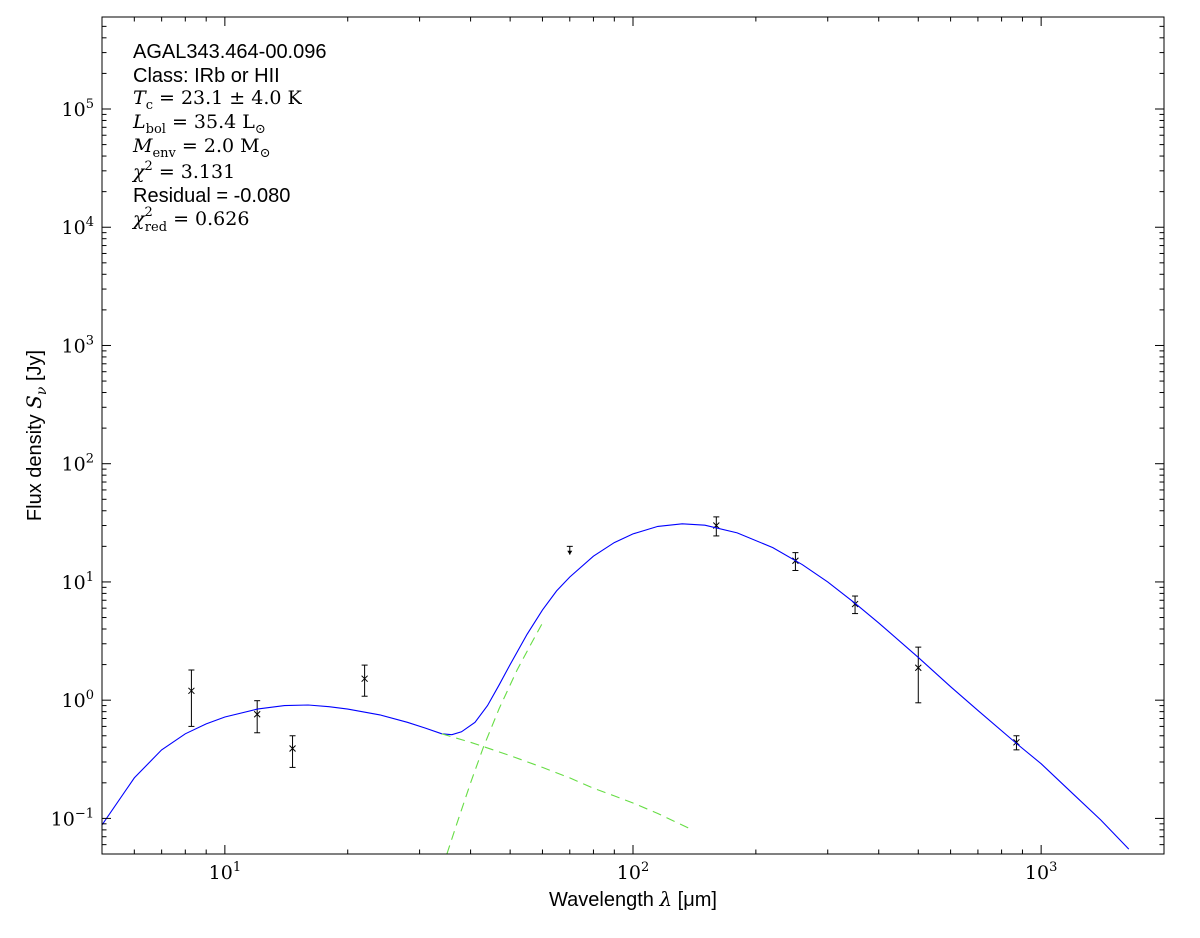 This screenshot has height=938, width=1200. I want to click on upper-limit-point, so click(569, 550).